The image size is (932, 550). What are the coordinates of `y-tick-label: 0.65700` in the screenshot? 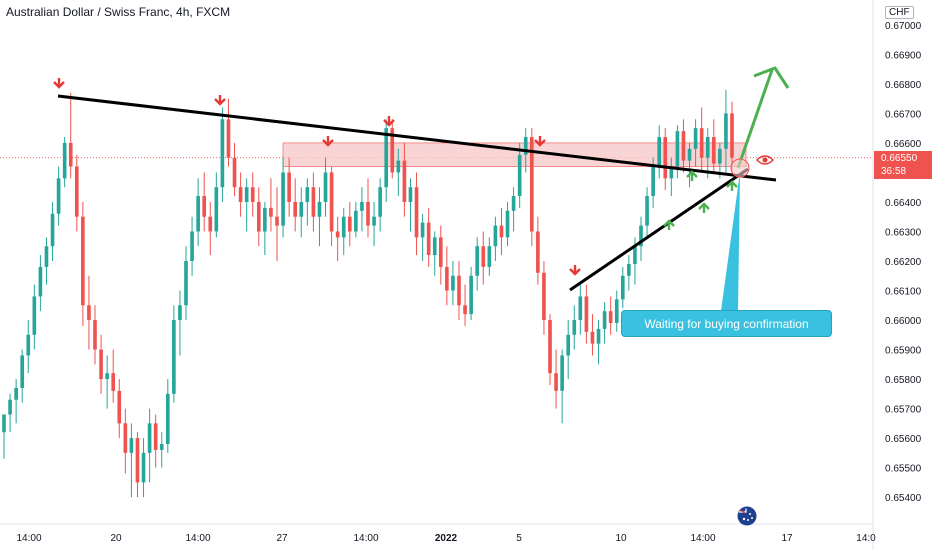 It's located at (903, 410).